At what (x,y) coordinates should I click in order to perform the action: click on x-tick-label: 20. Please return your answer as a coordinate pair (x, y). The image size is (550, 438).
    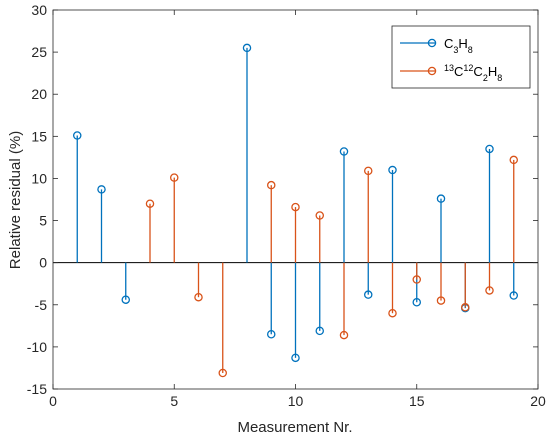
    Looking at the image, I should click on (538, 401).